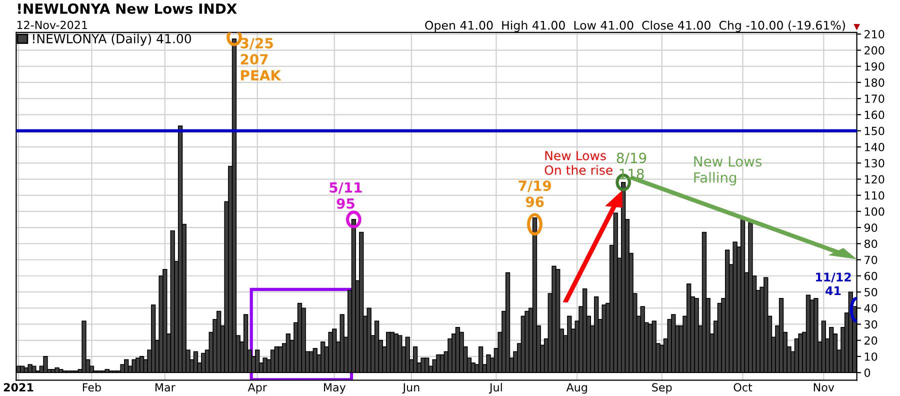 The image size is (900, 396). Describe the element at coordinates (874, 66) in the screenshot. I see `y-tick-label: 190` at that location.